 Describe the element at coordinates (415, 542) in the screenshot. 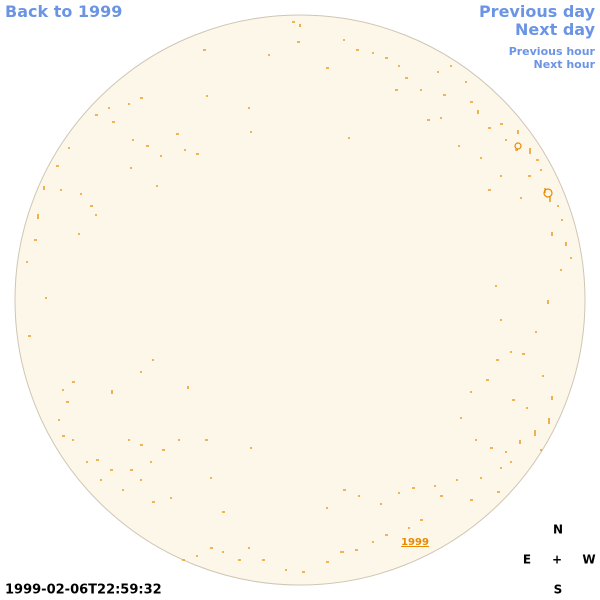

I see `disk-label: 1999` at that location.